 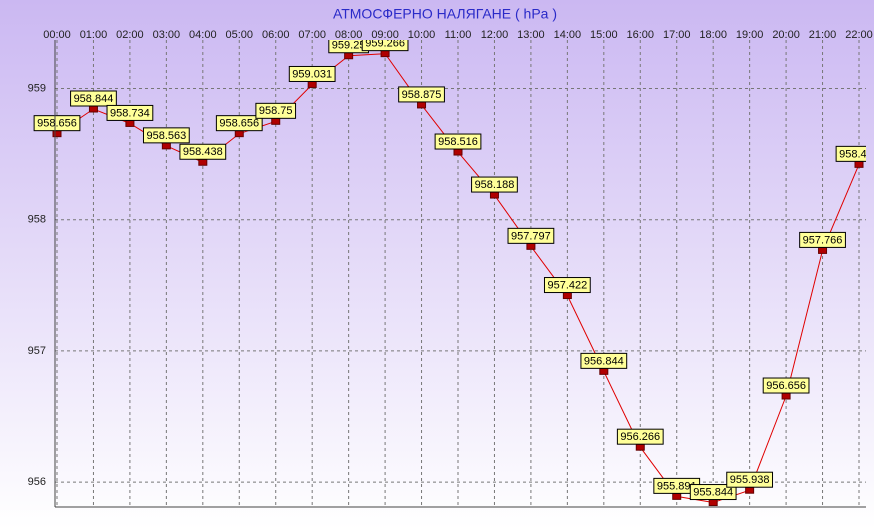 I want to click on x-tick-label: 13:00, so click(x=531, y=35).